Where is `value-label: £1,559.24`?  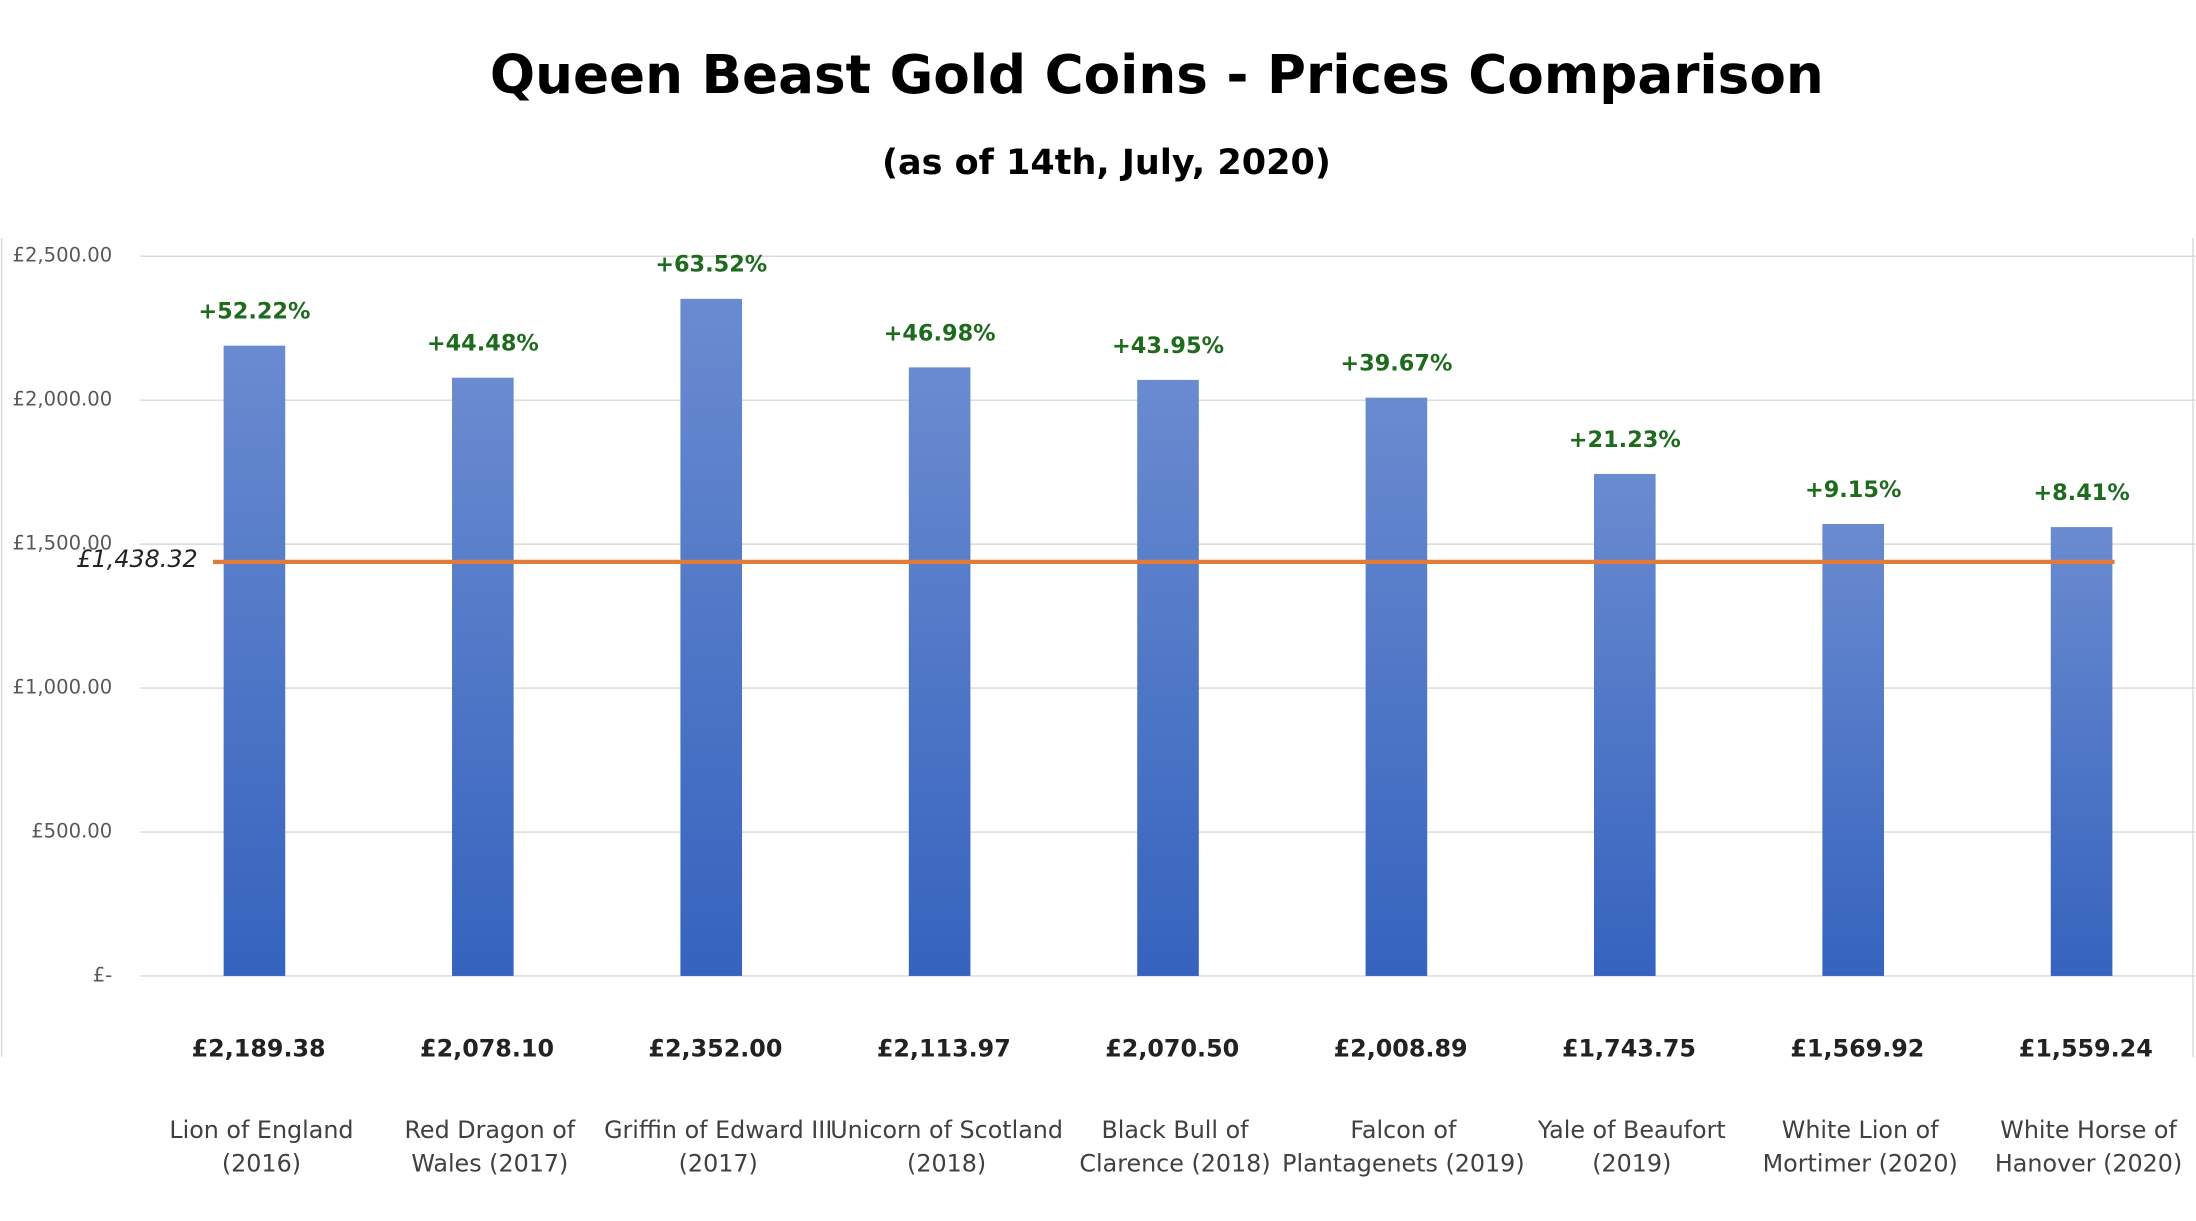 value-label: £1,559.24 is located at coordinates (2086, 1049).